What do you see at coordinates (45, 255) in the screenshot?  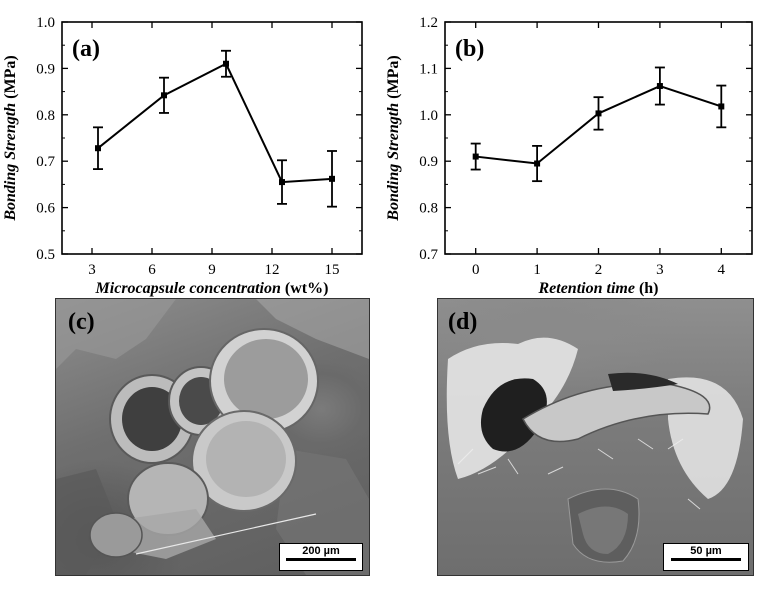 I see `y-tick-label: 0.5` at bounding box center [45, 255].